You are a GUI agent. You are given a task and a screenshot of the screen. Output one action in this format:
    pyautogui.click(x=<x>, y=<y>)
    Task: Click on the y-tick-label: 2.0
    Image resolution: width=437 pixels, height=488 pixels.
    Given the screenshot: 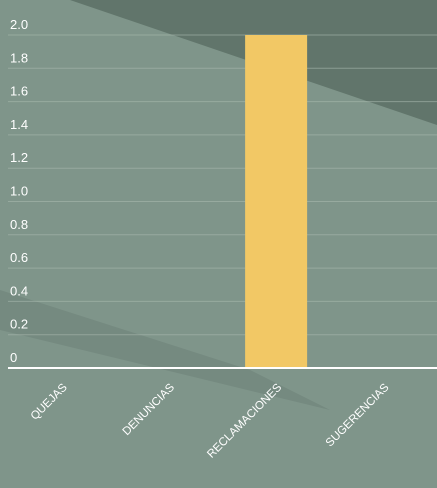 What is the action you would take?
    pyautogui.click(x=19, y=24)
    